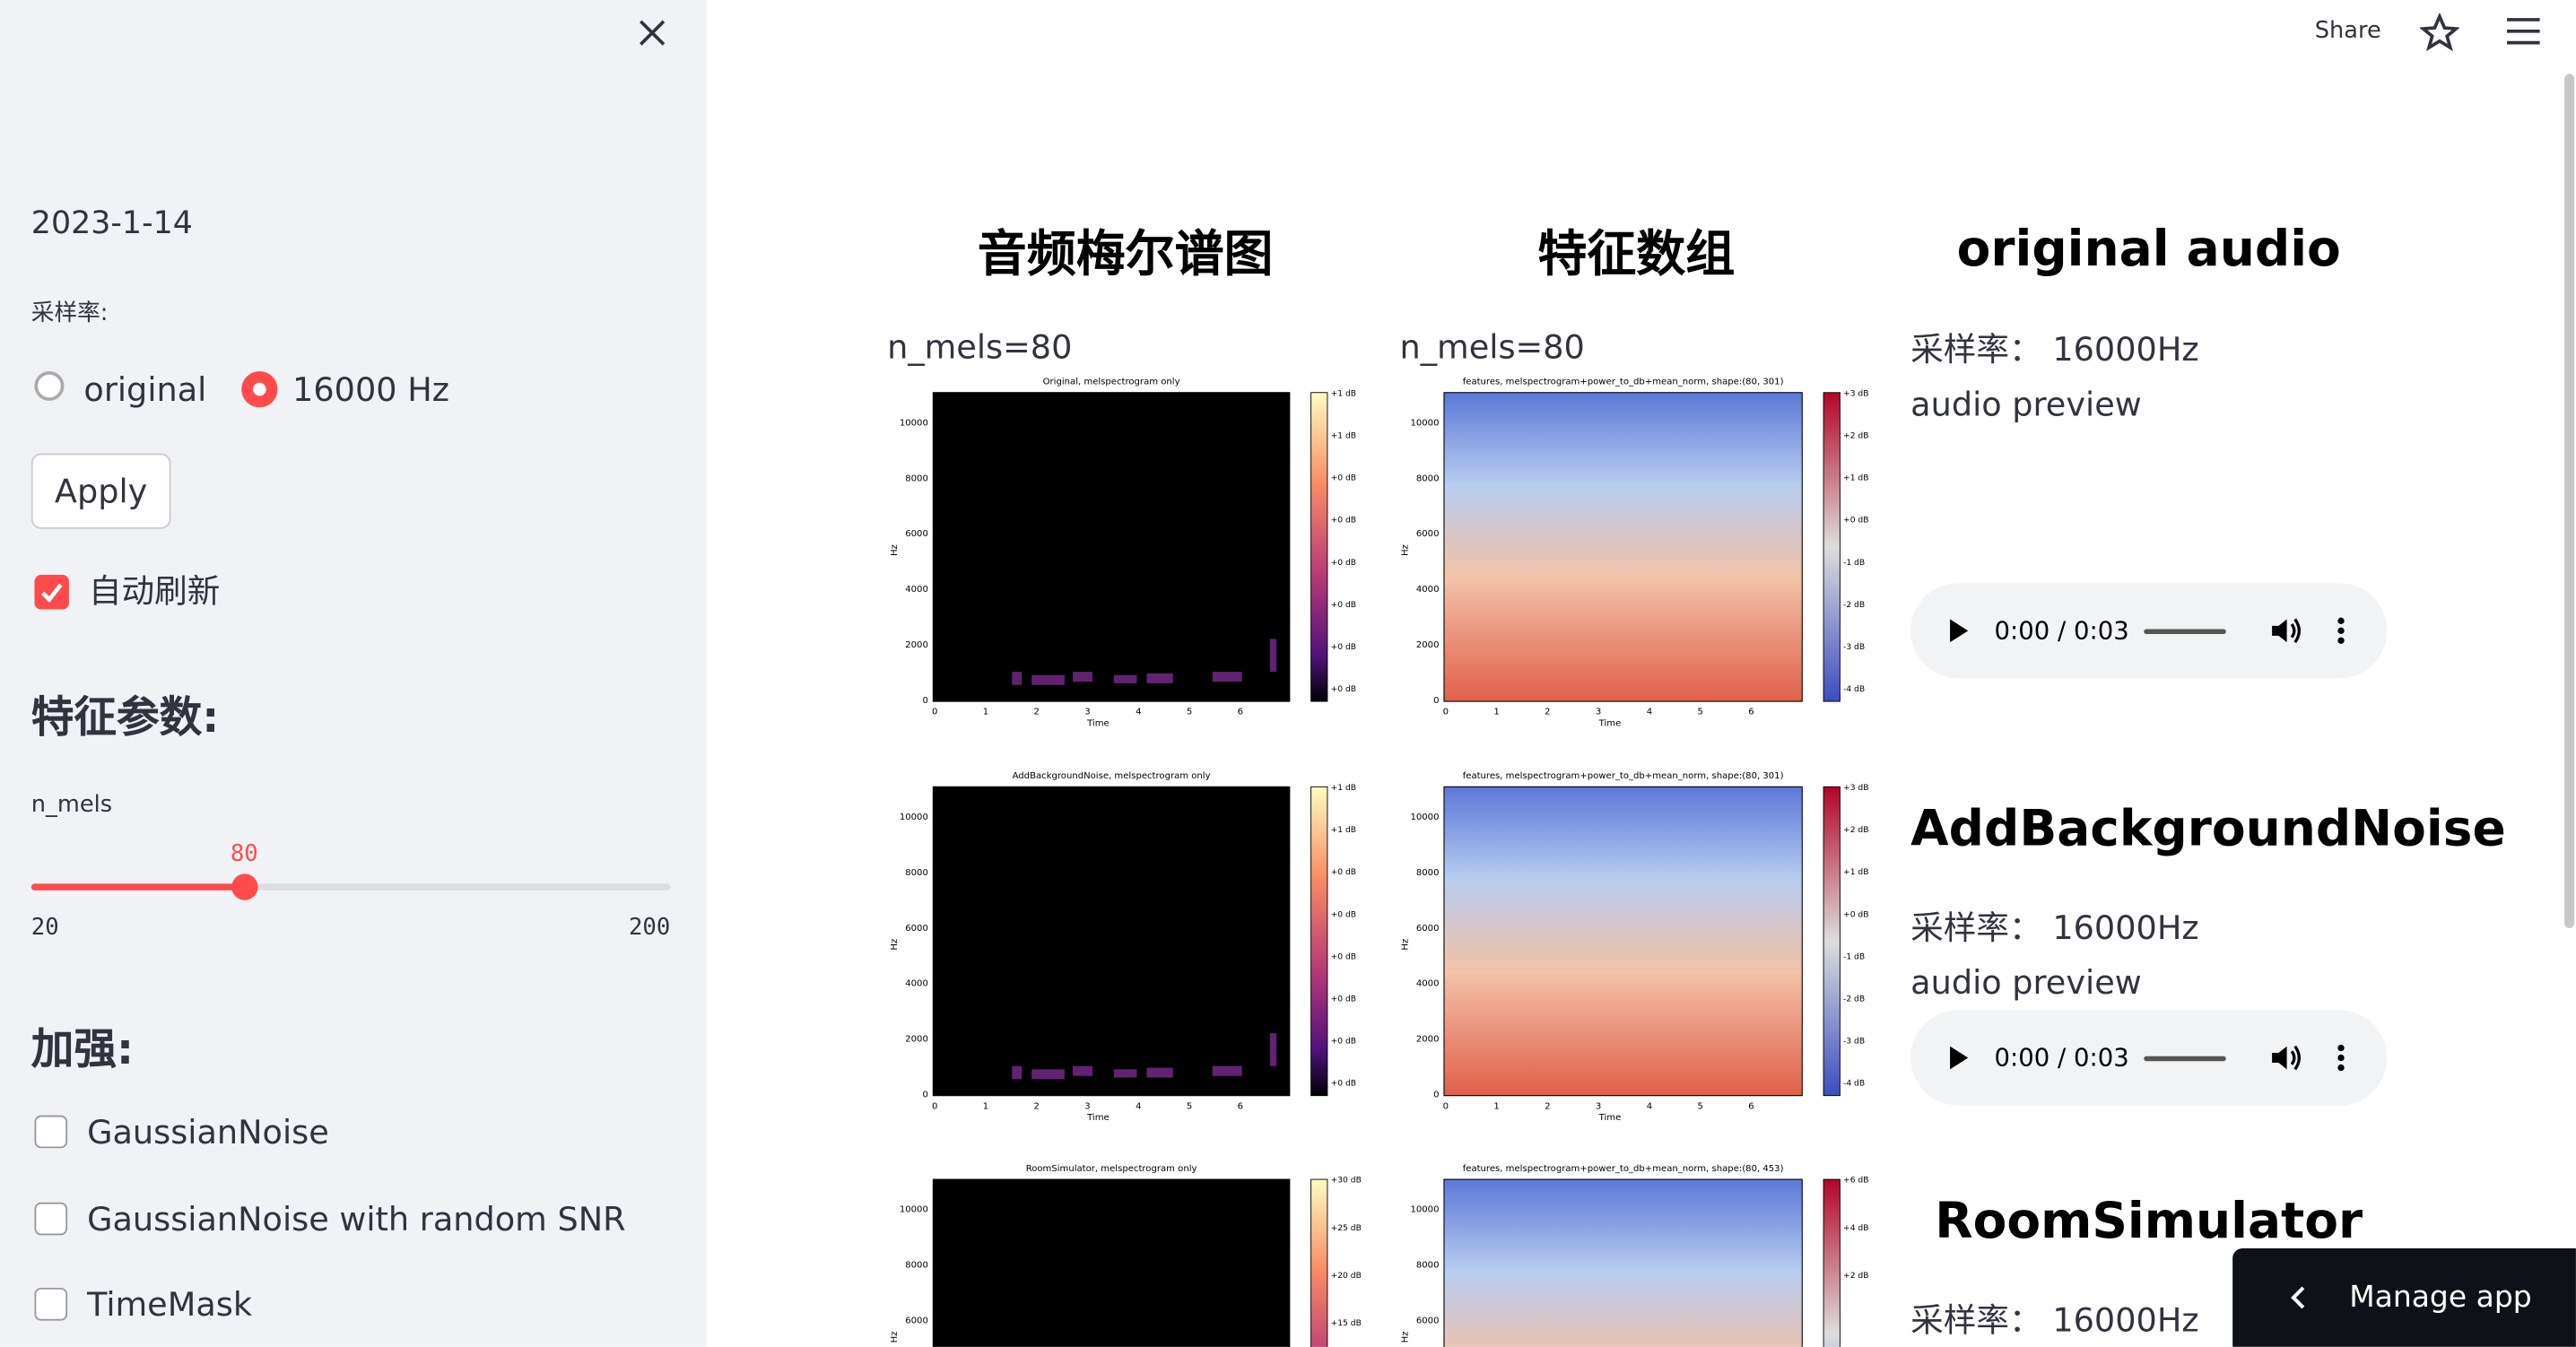  What do you see at coordinates (1751, 1106) in the screenshot?
I see `x-tick-label: 6` at bounding box center [1751, 1106].